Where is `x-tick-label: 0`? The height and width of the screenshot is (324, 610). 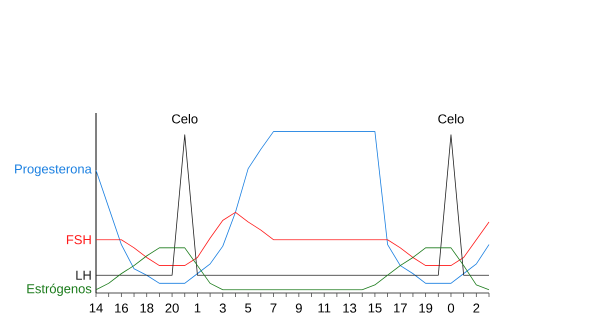 x-tick-label: 0 is located at coordinates (451, 308).